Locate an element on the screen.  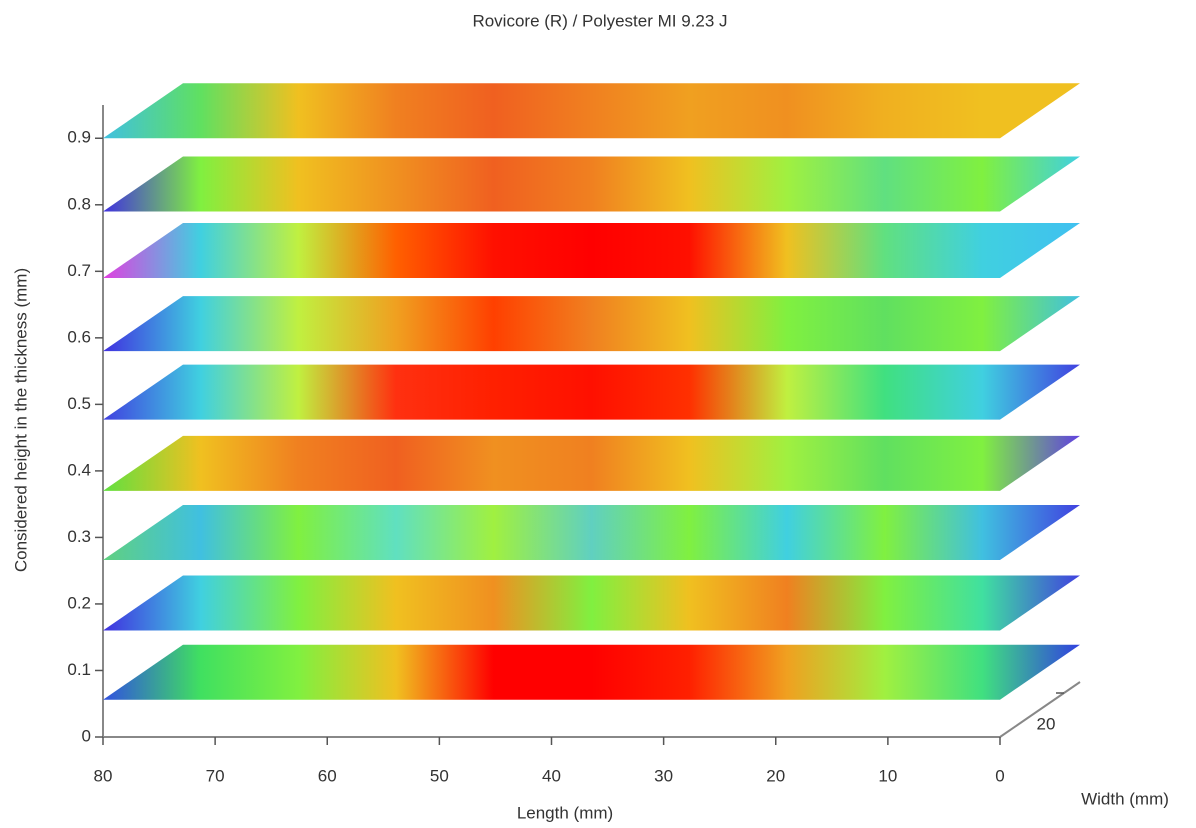
x-tick-label: 40 is located at coordinates (551, 775).